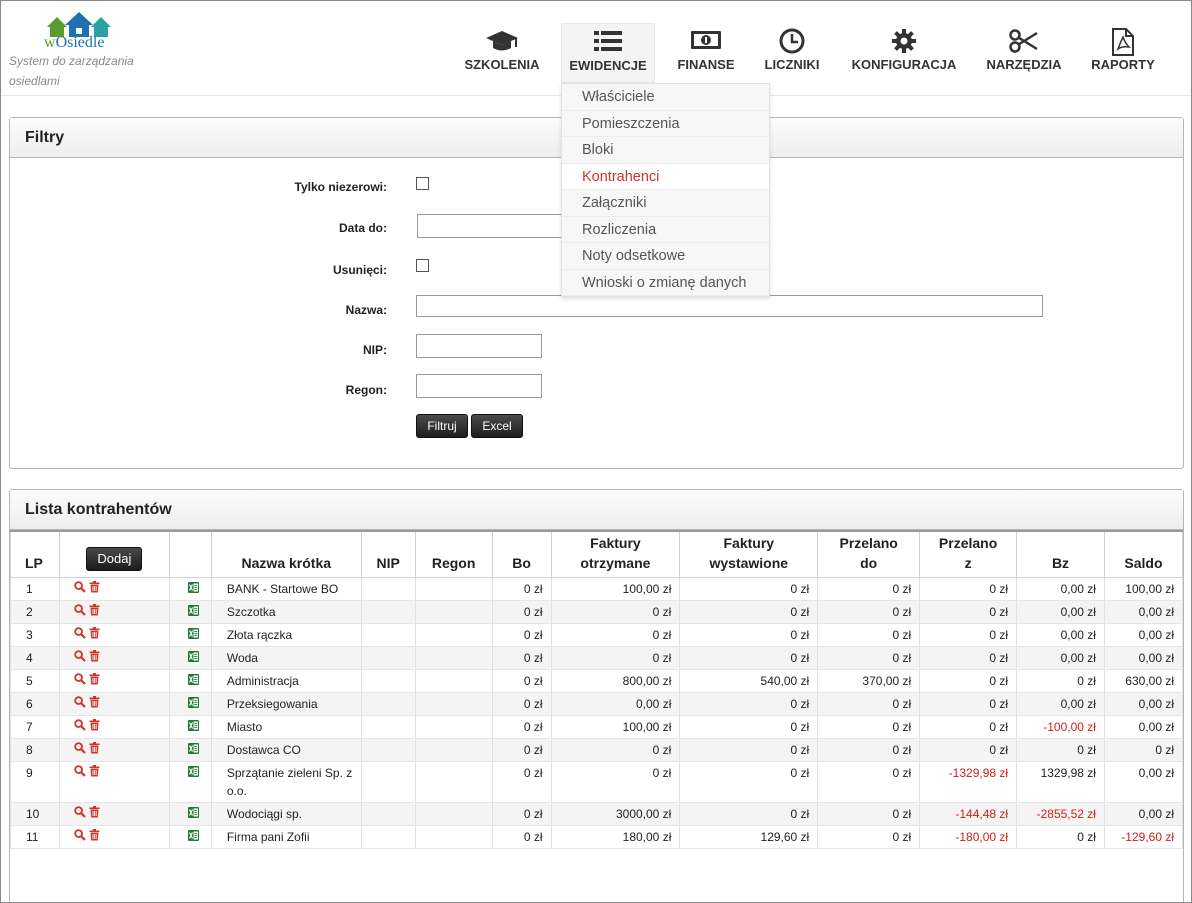 The height and width of the screenshot is (903, 1192). I want to click on menu-item-wnioski: Wnioski o zmianę danych, so click(665, 283).